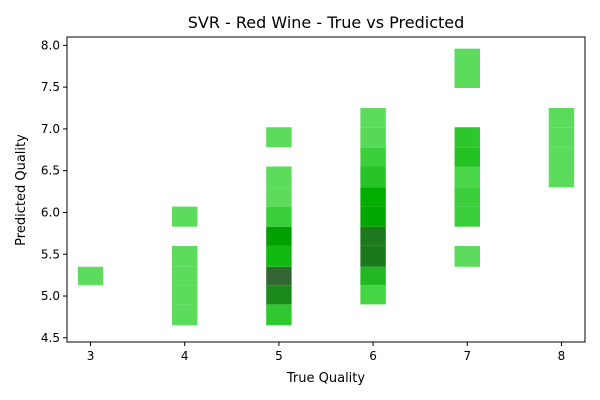  I want to click on x-tick-label: 3, so click(91, 356).